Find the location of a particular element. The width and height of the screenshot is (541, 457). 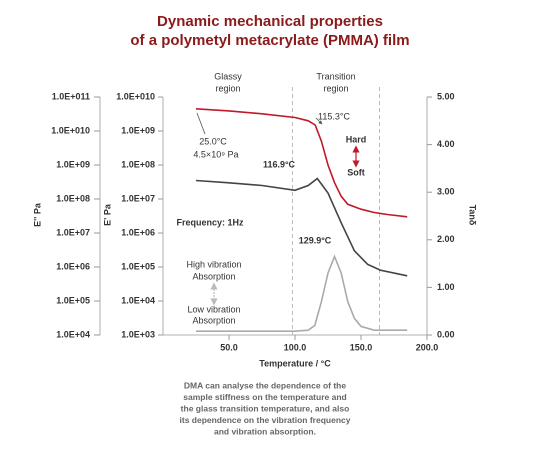

y2-tick-label: 1.0E+06 is located at coordinates (138, 232).